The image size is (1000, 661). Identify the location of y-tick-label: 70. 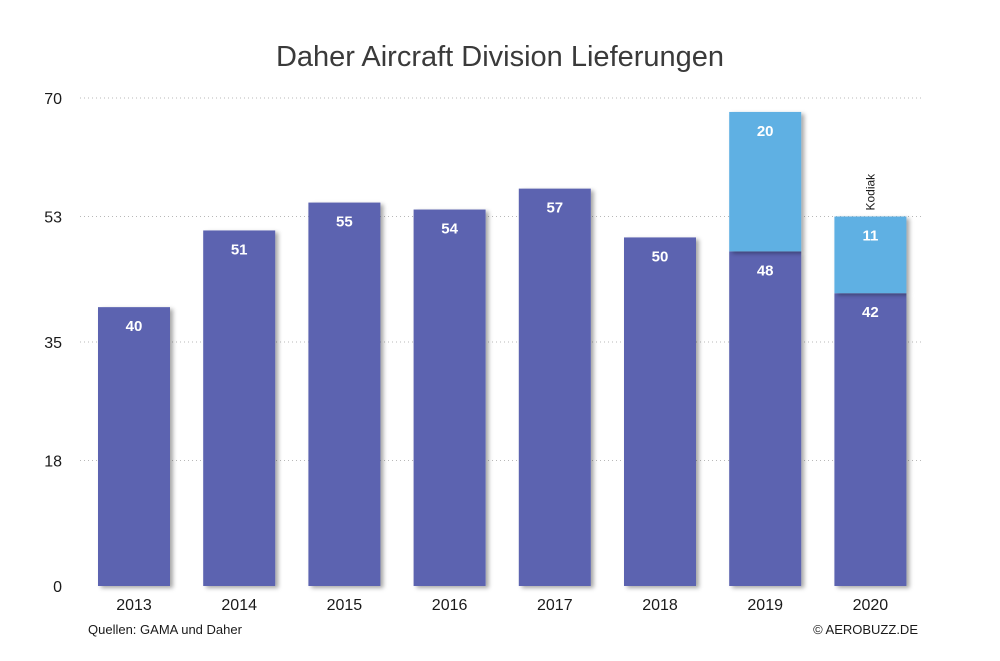
(53, 99).